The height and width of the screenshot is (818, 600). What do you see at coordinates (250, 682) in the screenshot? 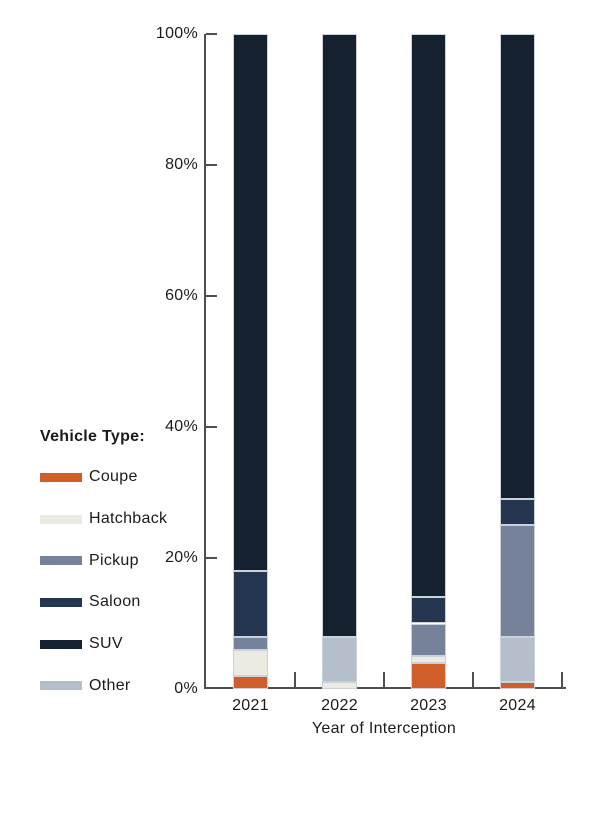
I see `bar-segment-2021-coupe` at bounding box center [250, 682].